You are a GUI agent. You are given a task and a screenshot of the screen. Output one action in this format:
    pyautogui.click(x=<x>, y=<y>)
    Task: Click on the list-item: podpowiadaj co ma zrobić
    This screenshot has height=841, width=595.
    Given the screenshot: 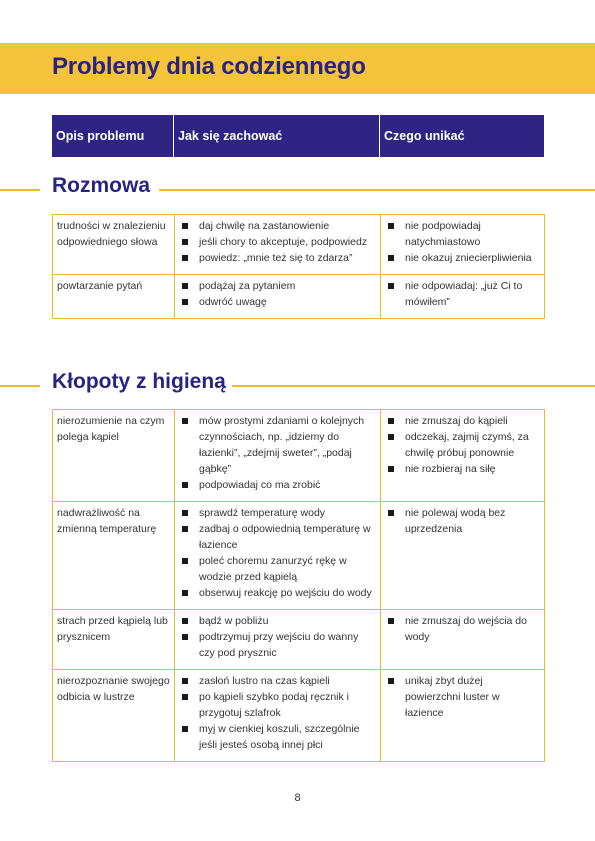 What is the action you would take?
    pyautogui.click(x=277, y=485)
    